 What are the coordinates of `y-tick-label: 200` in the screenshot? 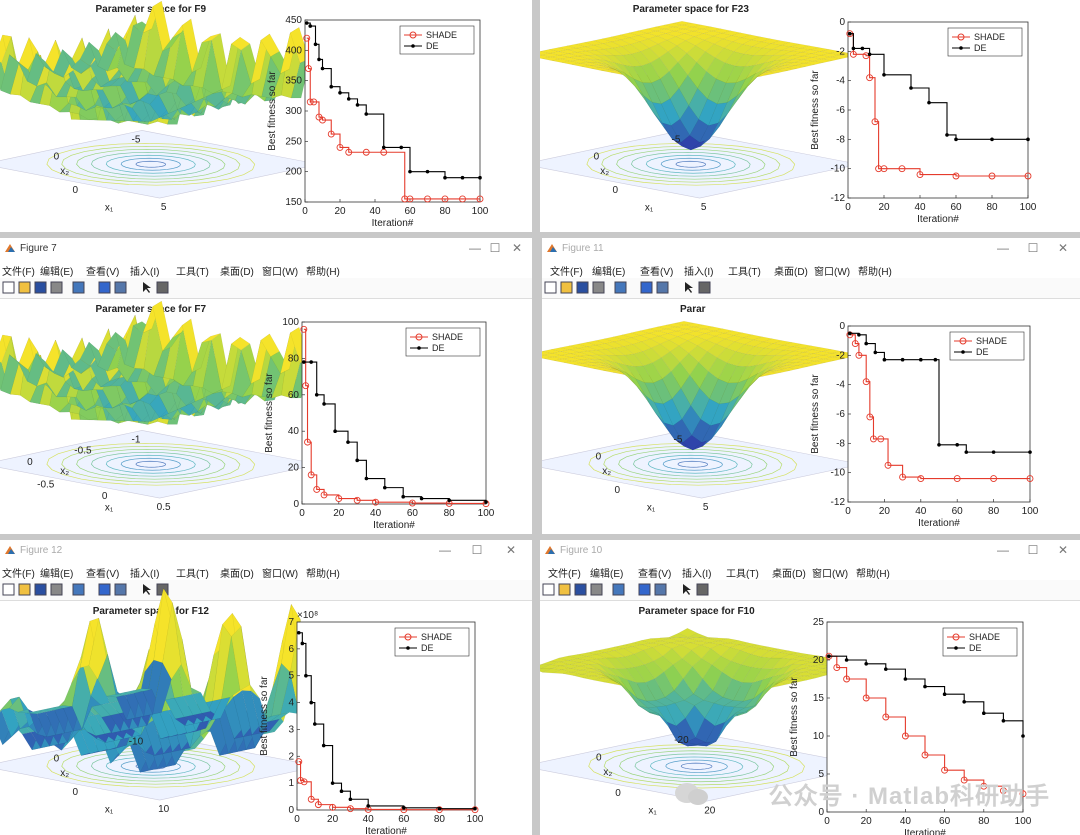 It's located at (293, 172).